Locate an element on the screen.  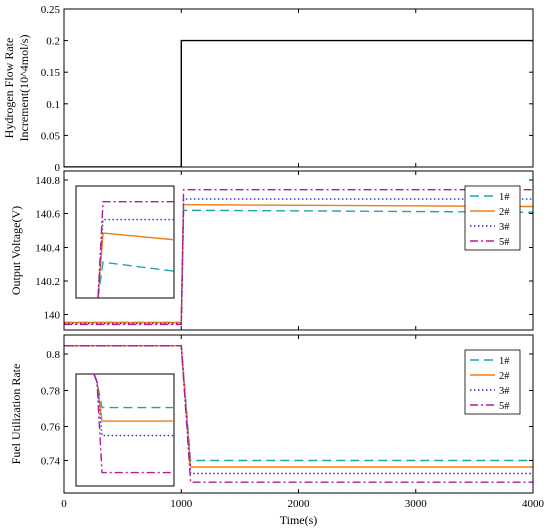
y-tick-label: 140.2 is located at coordinates (47, 282).